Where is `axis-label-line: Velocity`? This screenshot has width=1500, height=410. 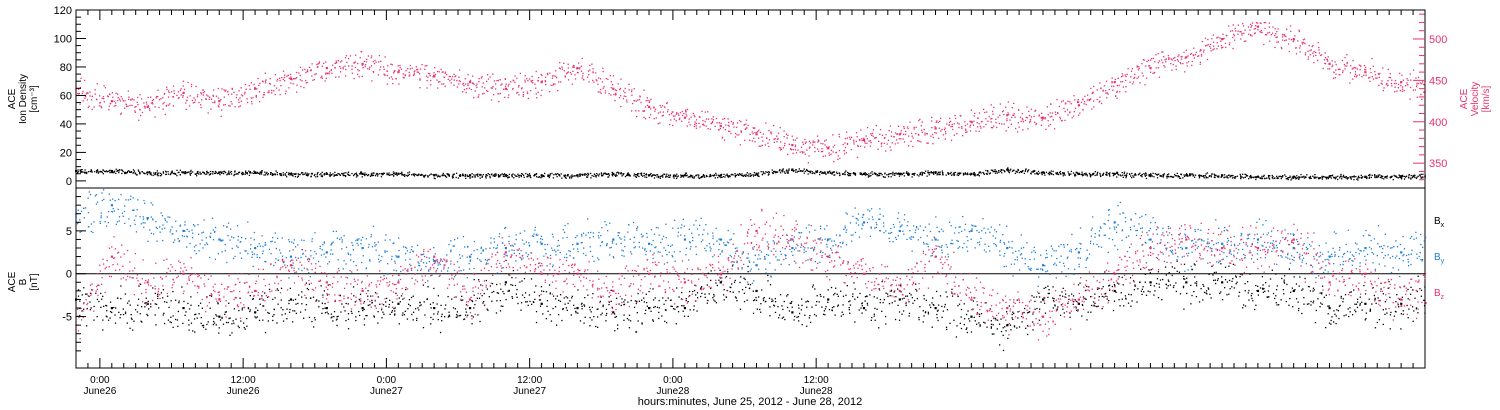 axis-label-line: Velocity is located at coordinates (1475, 99).